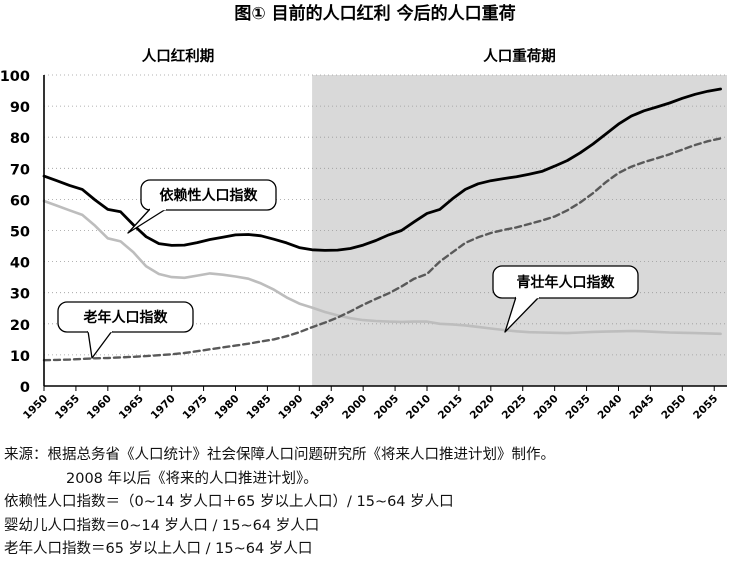 The image size is (730, 562). I want to click on x-tick-label: 2015, so click(450, 407).